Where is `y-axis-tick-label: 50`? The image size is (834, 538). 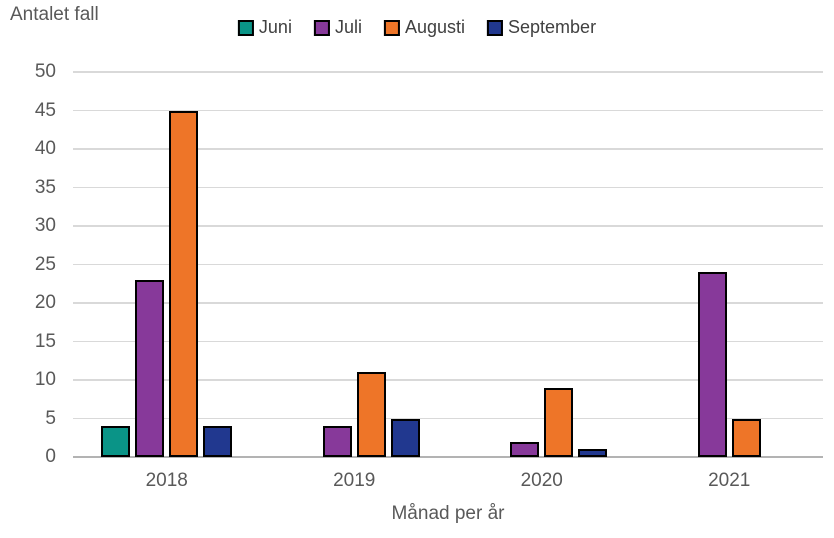
y-axis-tick-label: 50 is located at coordinates (45, 71).